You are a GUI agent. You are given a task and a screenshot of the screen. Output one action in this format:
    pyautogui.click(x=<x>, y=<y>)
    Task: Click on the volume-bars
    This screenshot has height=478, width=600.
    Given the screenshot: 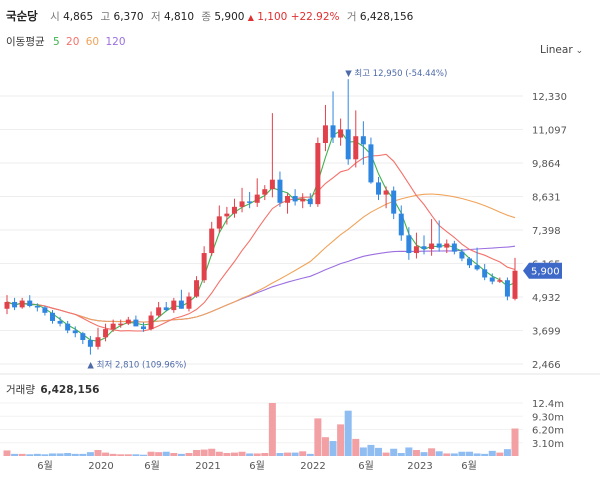 What is the action you would take?
    pyautogui.click(x=261, y=429)
    